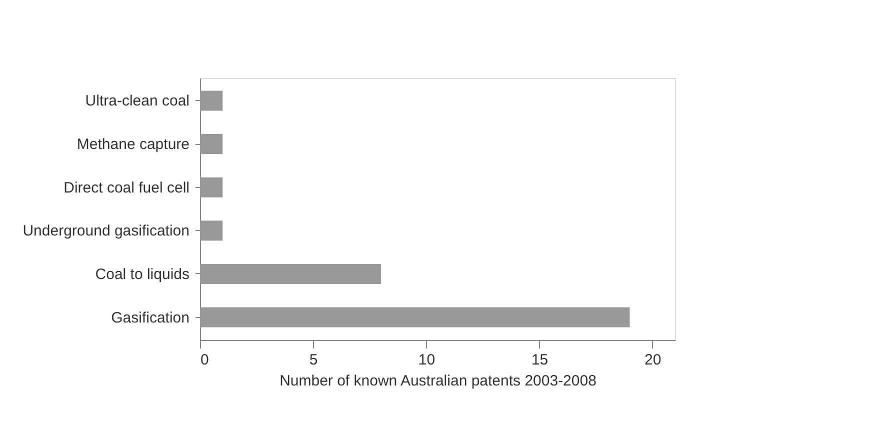  I want to click on x-tick-label: 10, so click(427, 360).